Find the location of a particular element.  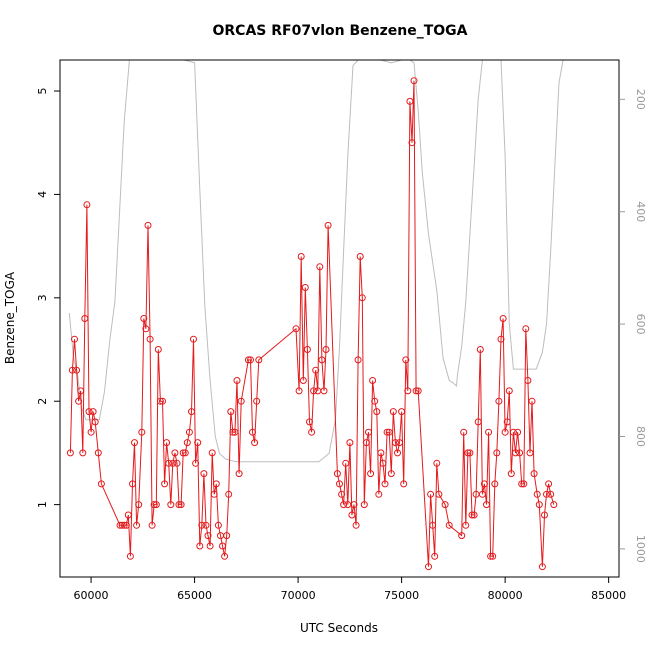

right-tick-label: 1000 is located at coordinates (640, 549).